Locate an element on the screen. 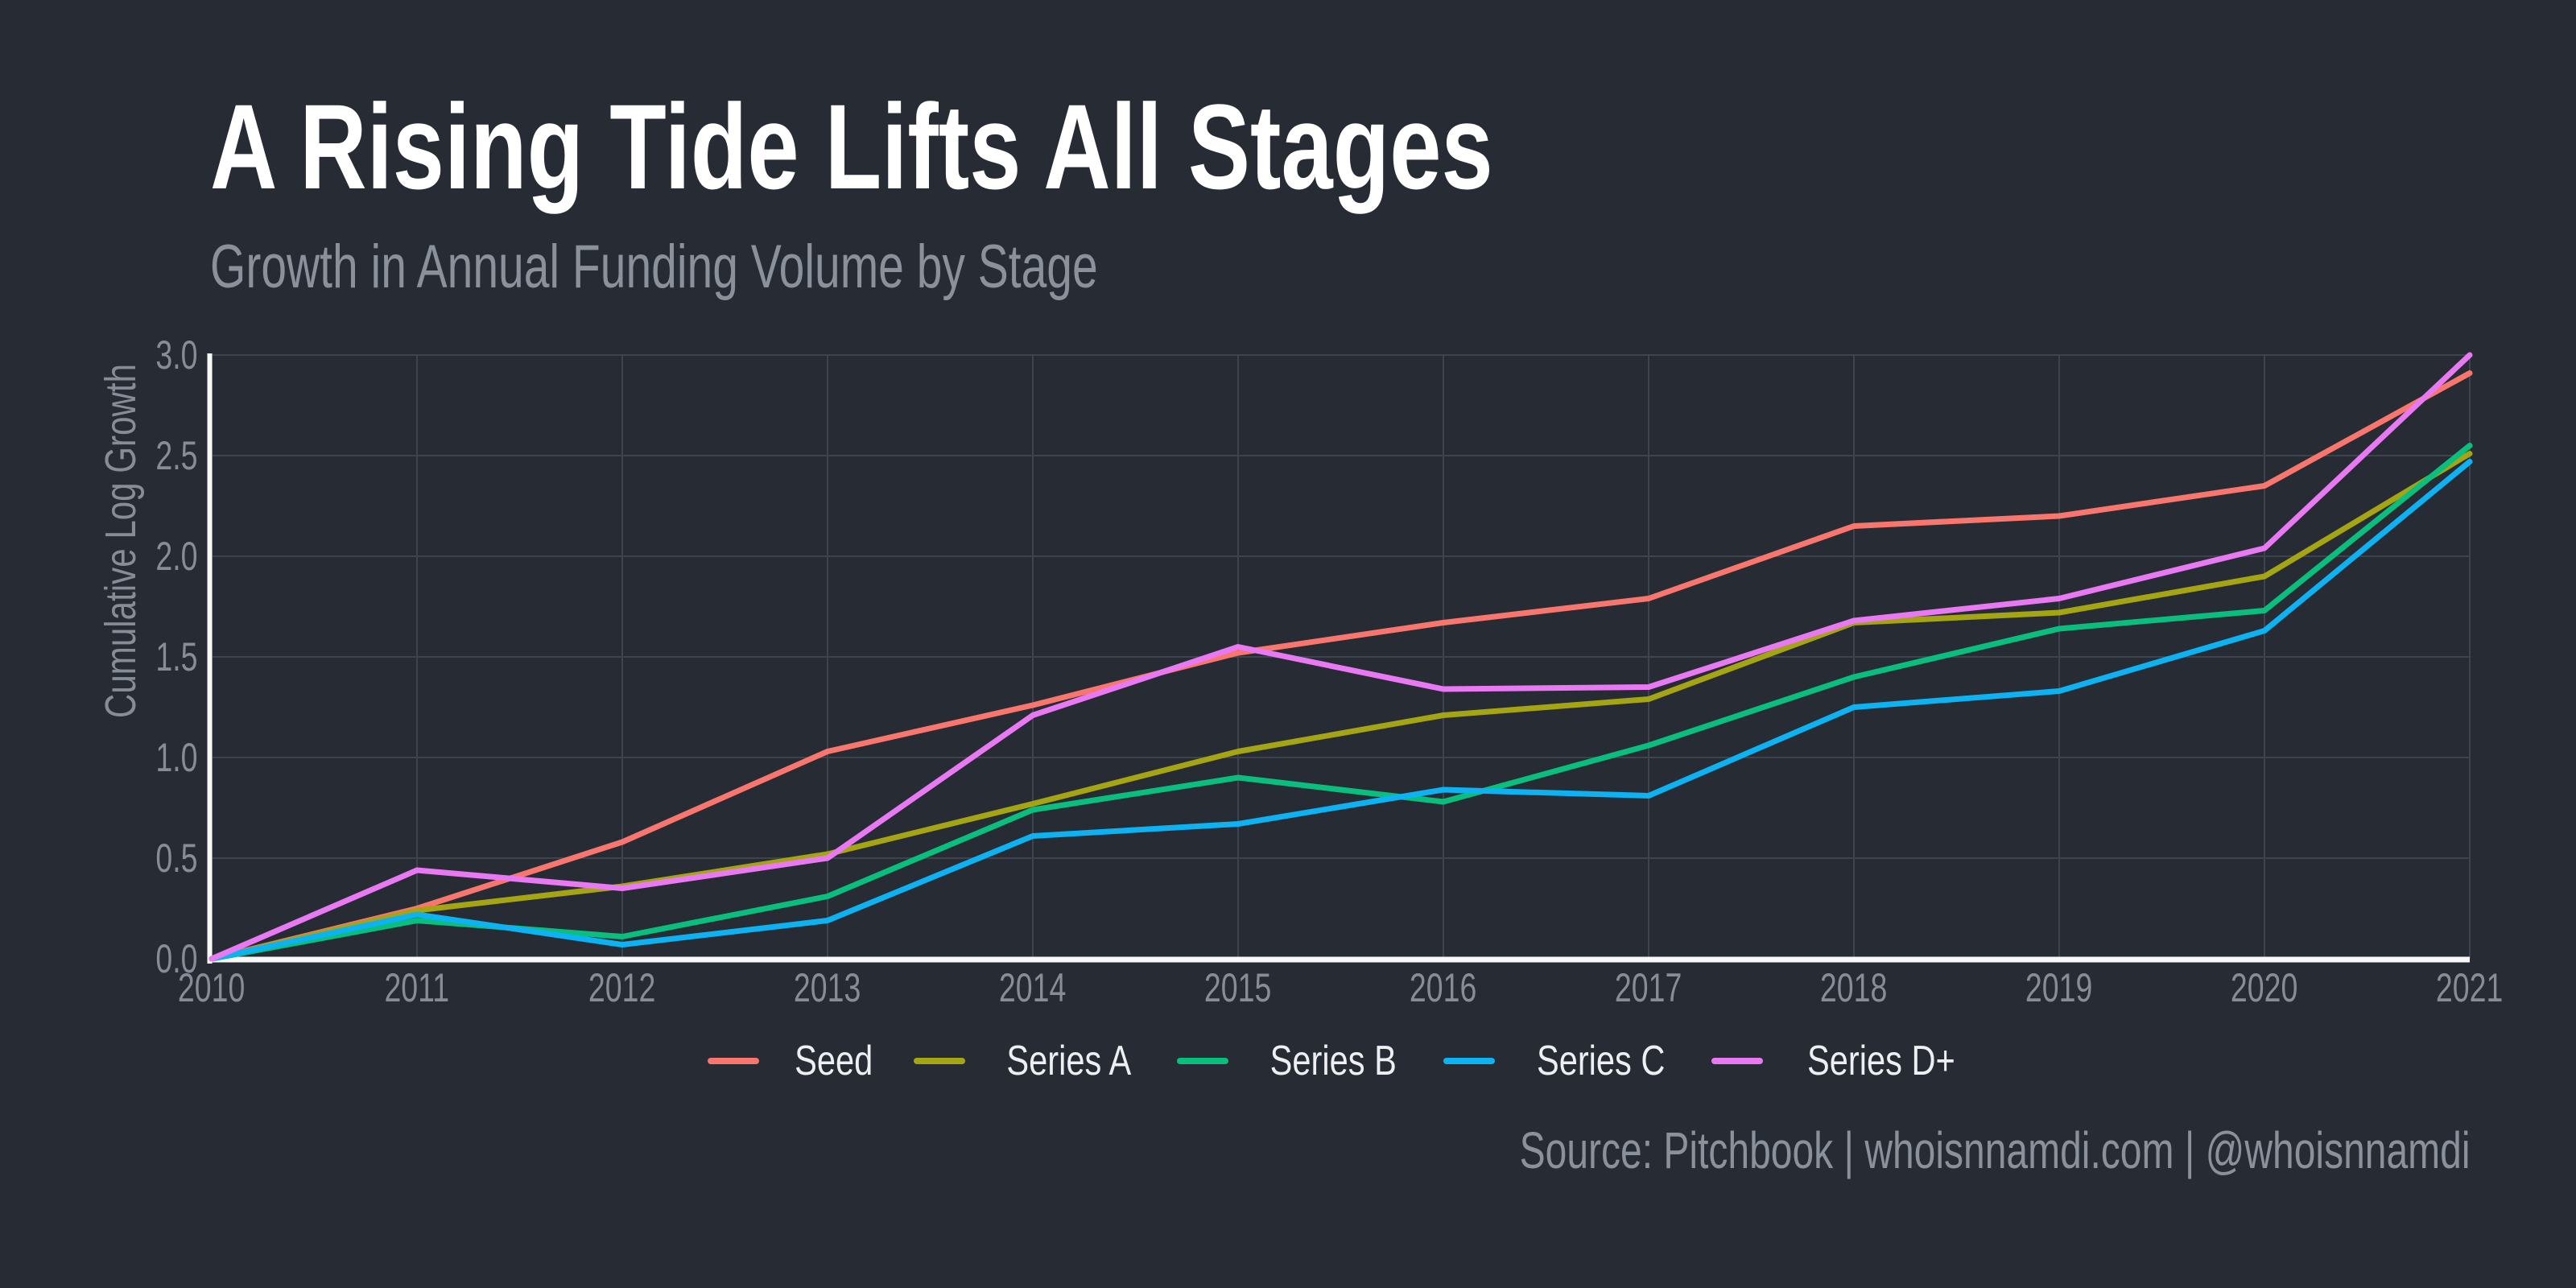  x-tick-label: 2020 is located at coordinates (2264, 988).